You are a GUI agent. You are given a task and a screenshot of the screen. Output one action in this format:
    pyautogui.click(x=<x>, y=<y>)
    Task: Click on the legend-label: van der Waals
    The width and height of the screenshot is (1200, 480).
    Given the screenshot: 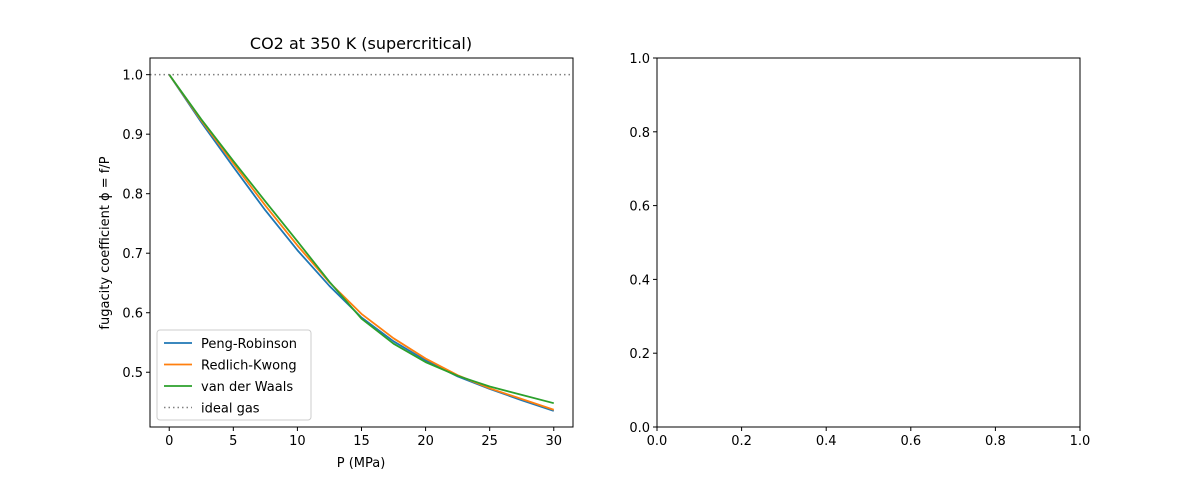 What is the action you would take?
    pyautogui.click(x=247, y=387)
    